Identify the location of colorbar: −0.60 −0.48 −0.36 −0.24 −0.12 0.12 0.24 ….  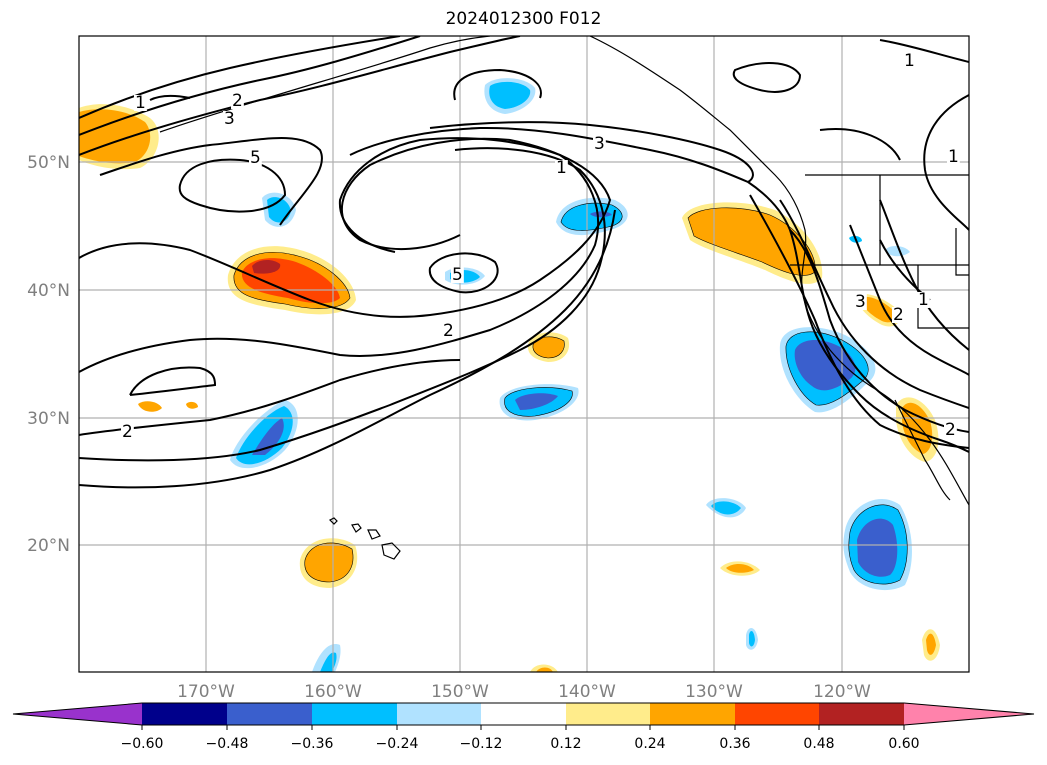
(523, 727).